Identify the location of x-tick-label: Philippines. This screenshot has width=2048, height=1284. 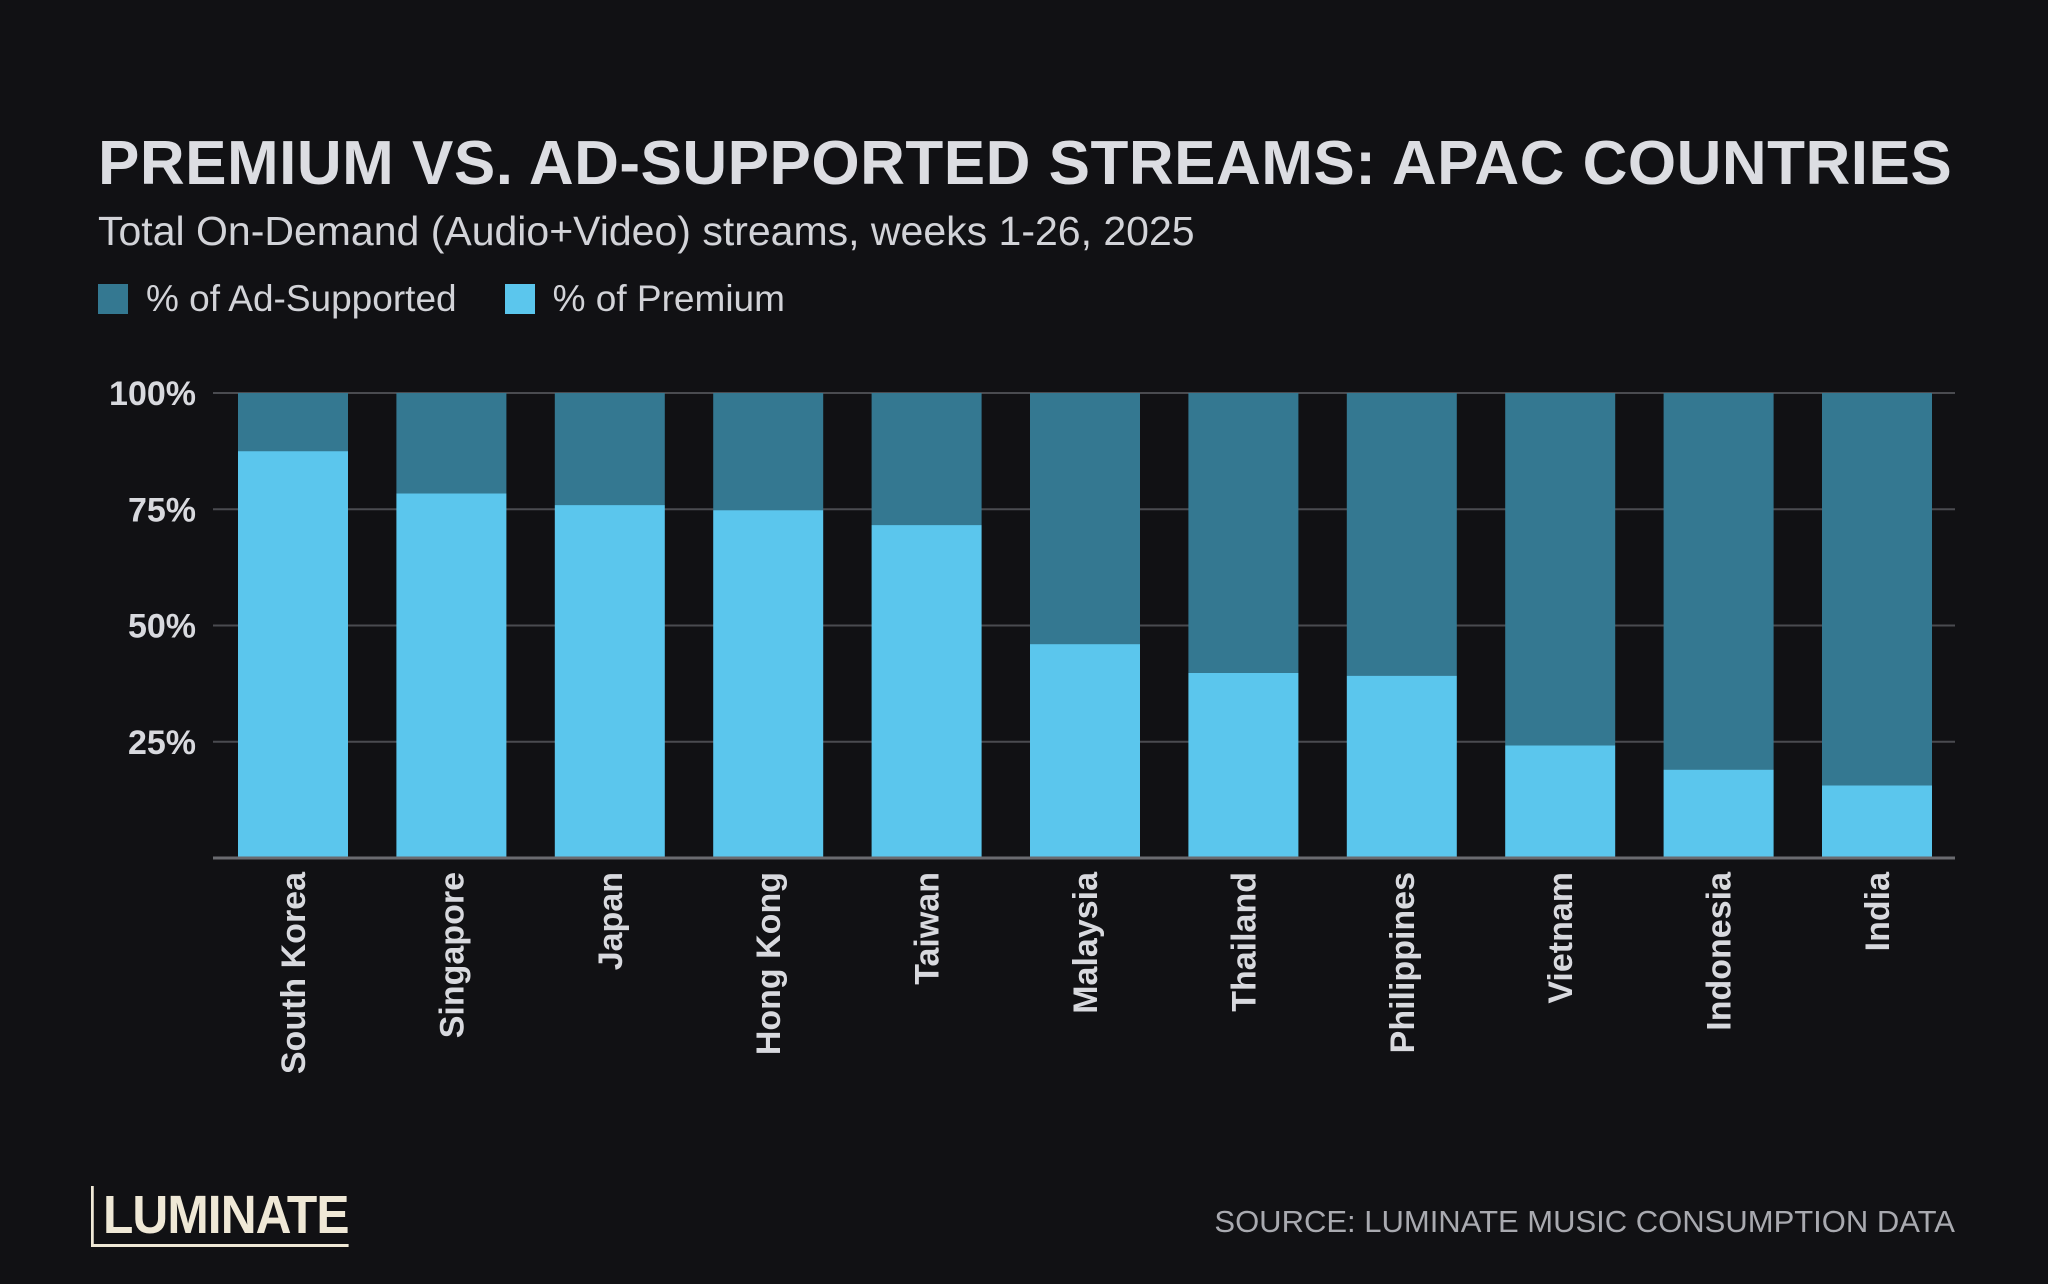
(1403, 962).